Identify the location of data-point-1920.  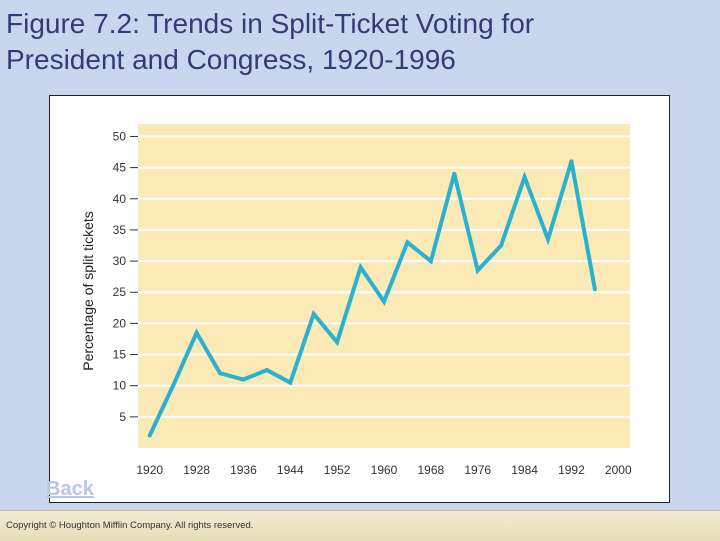
(149, 435).